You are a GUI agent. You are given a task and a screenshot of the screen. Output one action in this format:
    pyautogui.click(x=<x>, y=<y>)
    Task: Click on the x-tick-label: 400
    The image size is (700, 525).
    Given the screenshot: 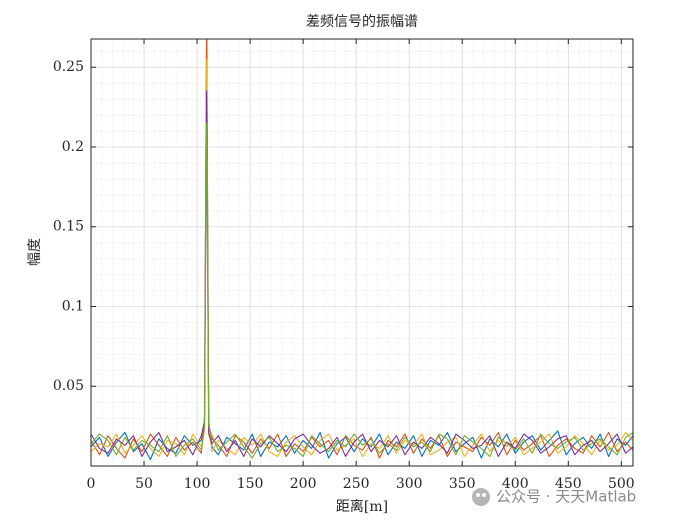 What is the action you would take?
    pyautogui.click(x=515, y=484)
    